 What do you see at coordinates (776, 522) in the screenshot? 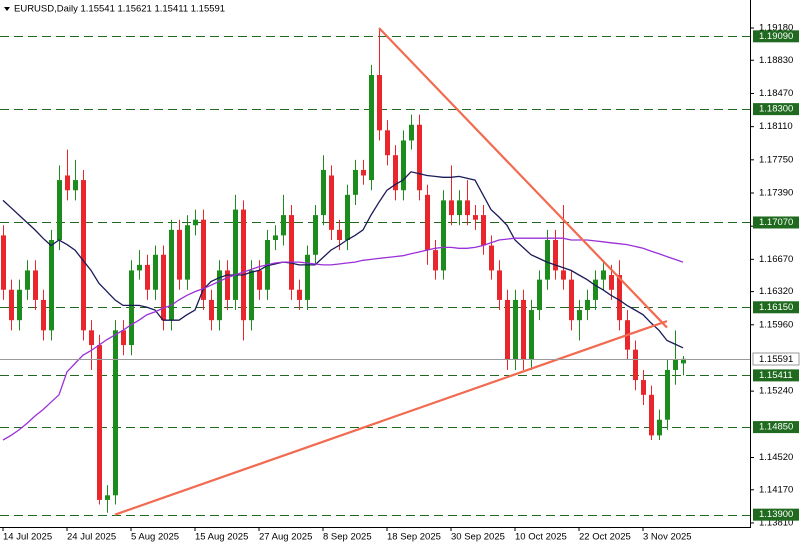
I see `y-tick-label: 1.13810` at bounding box center [776, 522].